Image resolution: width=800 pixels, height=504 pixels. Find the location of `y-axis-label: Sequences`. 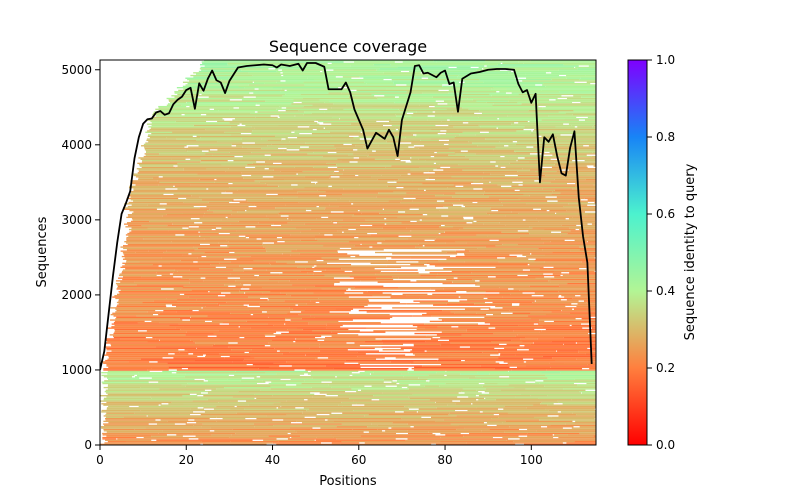

y-axis-label: Sequences is located at coordinates (42, 251).